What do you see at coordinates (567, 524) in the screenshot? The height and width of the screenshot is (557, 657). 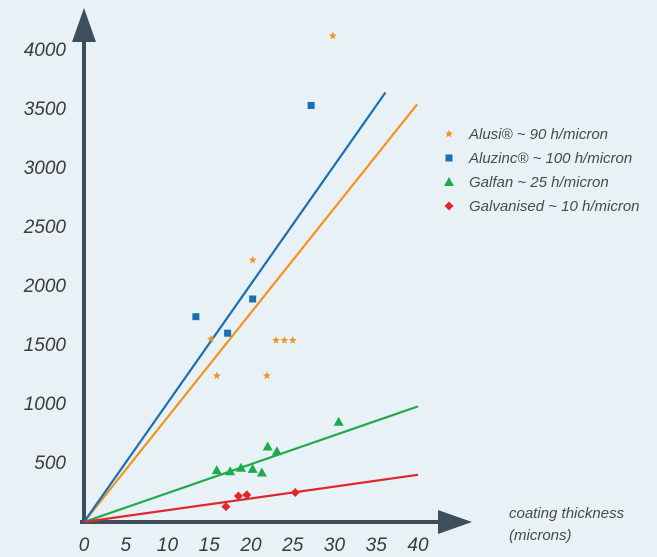 I see `x-axis-label: coating thickness (microns)` at bounding box center [567, 524].